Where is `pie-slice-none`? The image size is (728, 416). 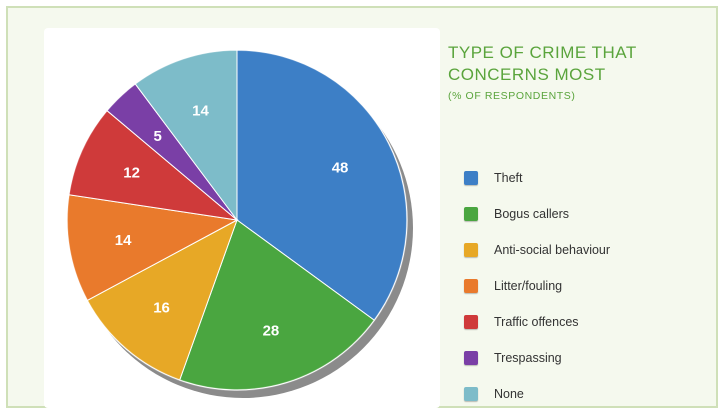
pie-slice-none is located at coordinates (186, 135).